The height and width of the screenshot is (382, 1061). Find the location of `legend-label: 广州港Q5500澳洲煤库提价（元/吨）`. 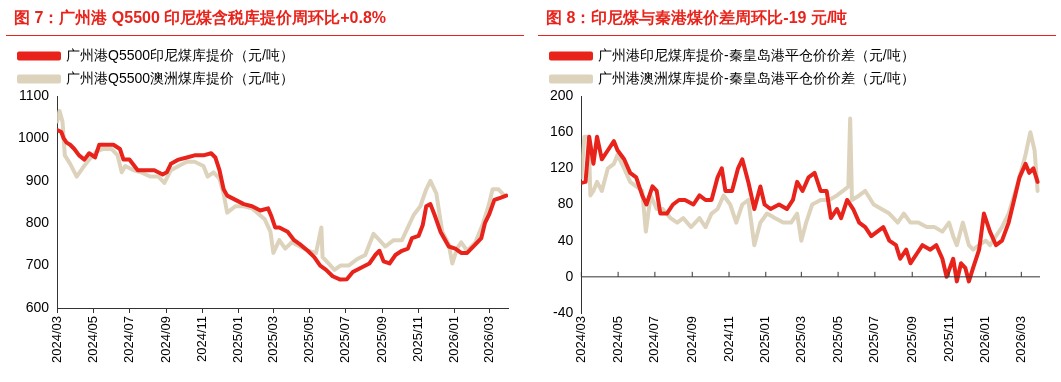

legend-label: 广州港Q5500澳洲煤库提价（元/吨） is located at coordinates (180, 77).